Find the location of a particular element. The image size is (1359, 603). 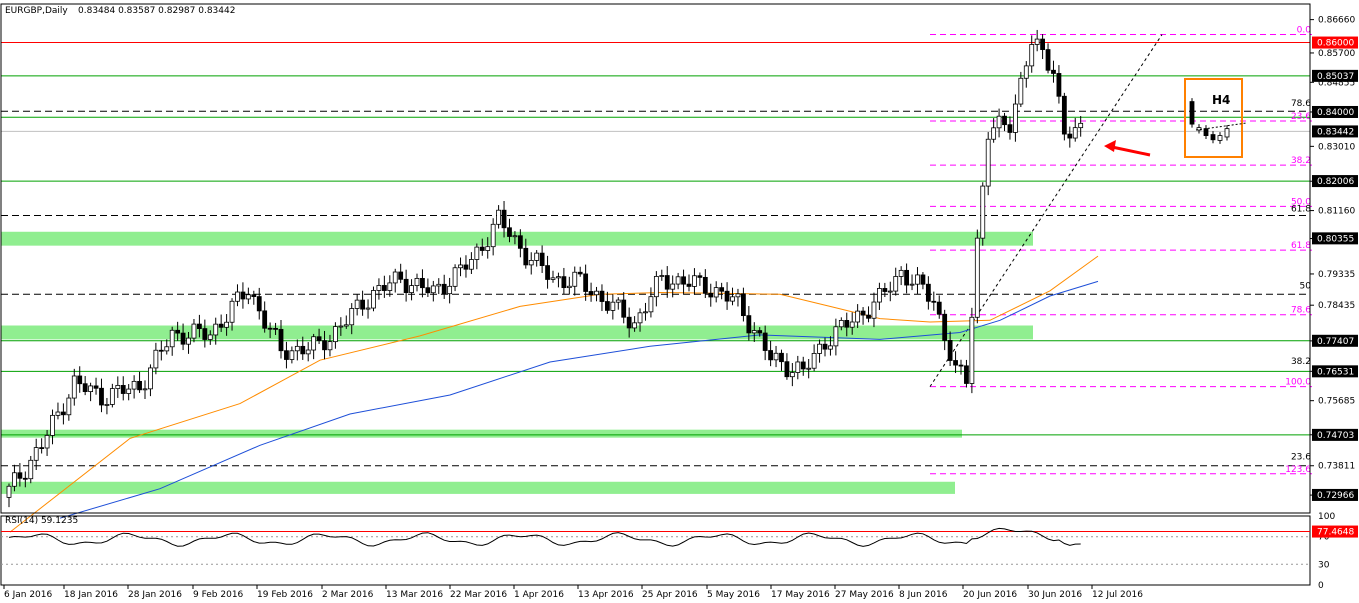

x-tick-label: 30 Jun 2016 is located at coordinates (1055, 595).